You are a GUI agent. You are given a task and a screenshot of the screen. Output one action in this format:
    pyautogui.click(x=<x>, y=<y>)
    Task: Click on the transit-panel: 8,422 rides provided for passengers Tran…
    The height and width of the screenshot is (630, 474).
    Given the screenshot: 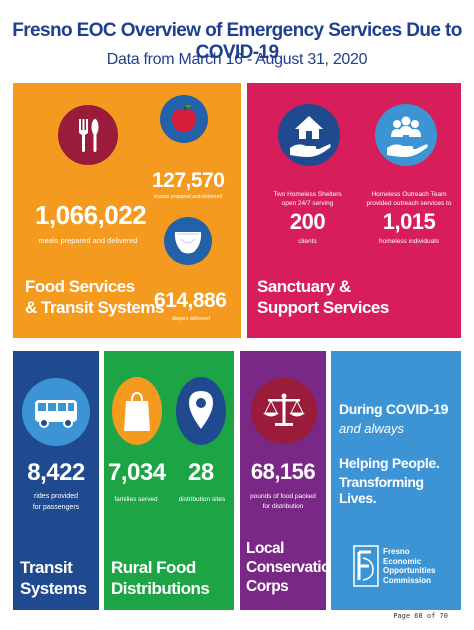 What is the action you would take?
    pyautogui.click(x=56, y=480)
    